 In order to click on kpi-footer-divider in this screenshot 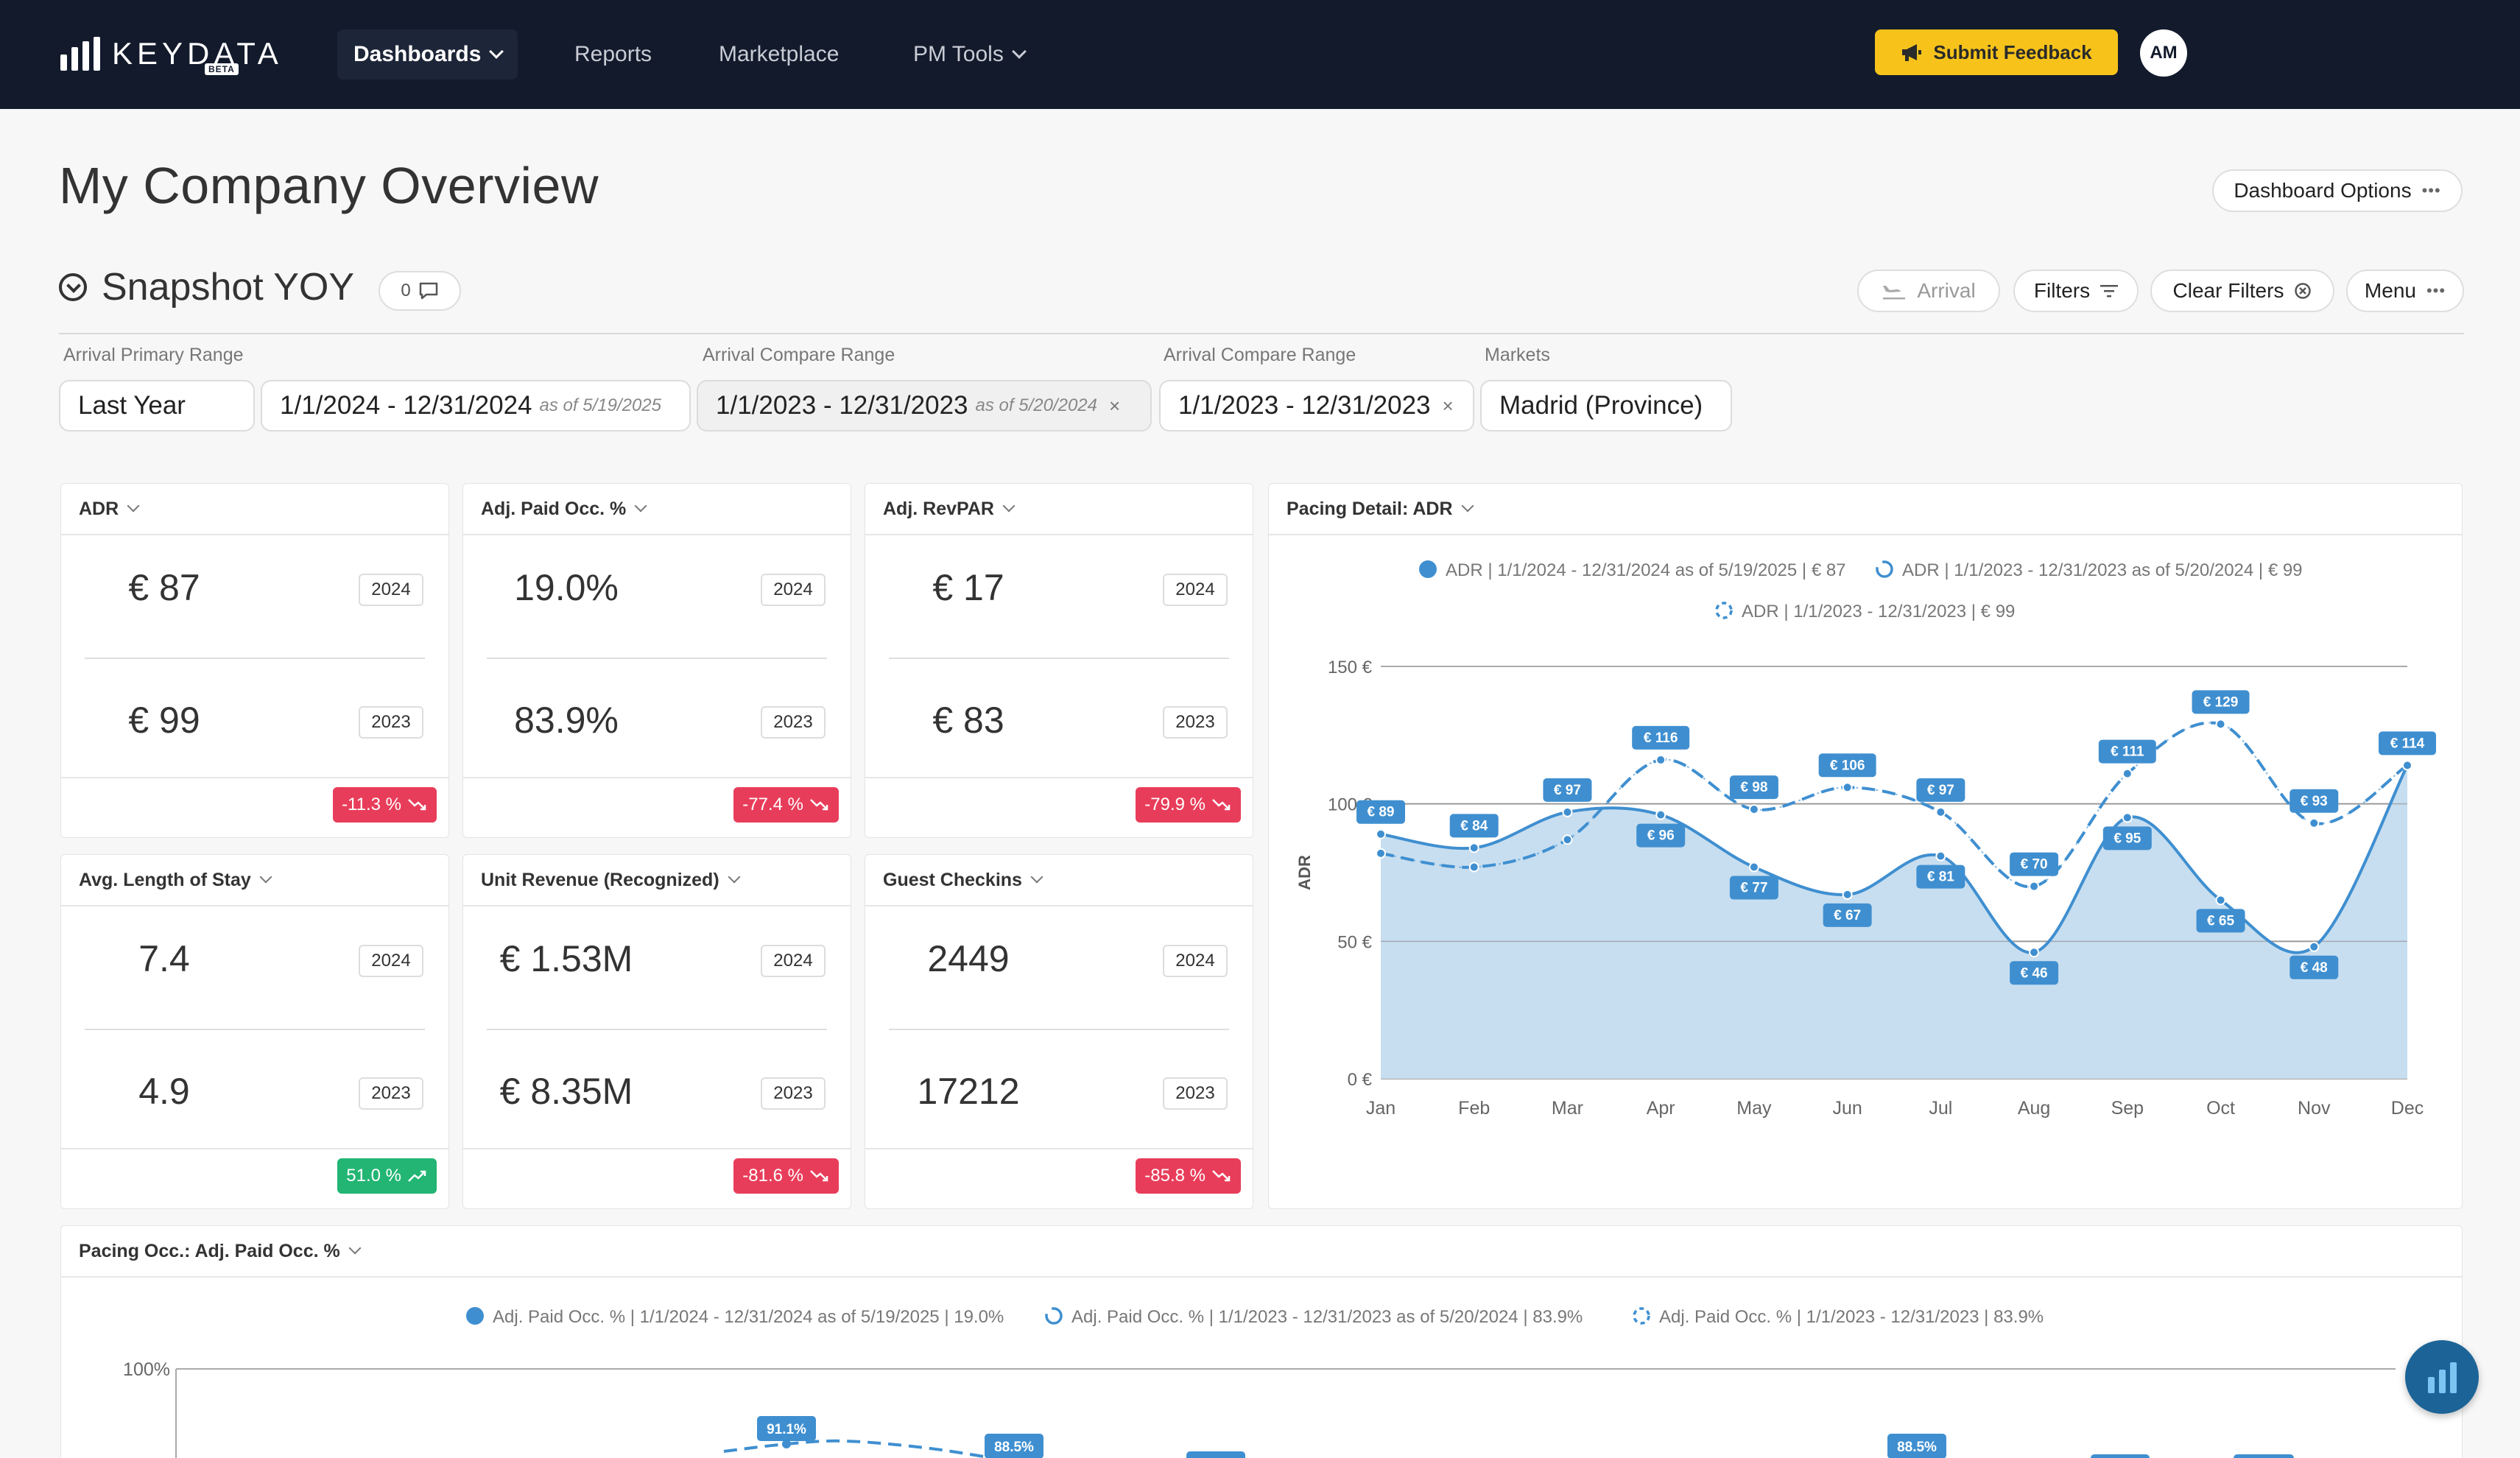, I will do `click(1059, 777)`.